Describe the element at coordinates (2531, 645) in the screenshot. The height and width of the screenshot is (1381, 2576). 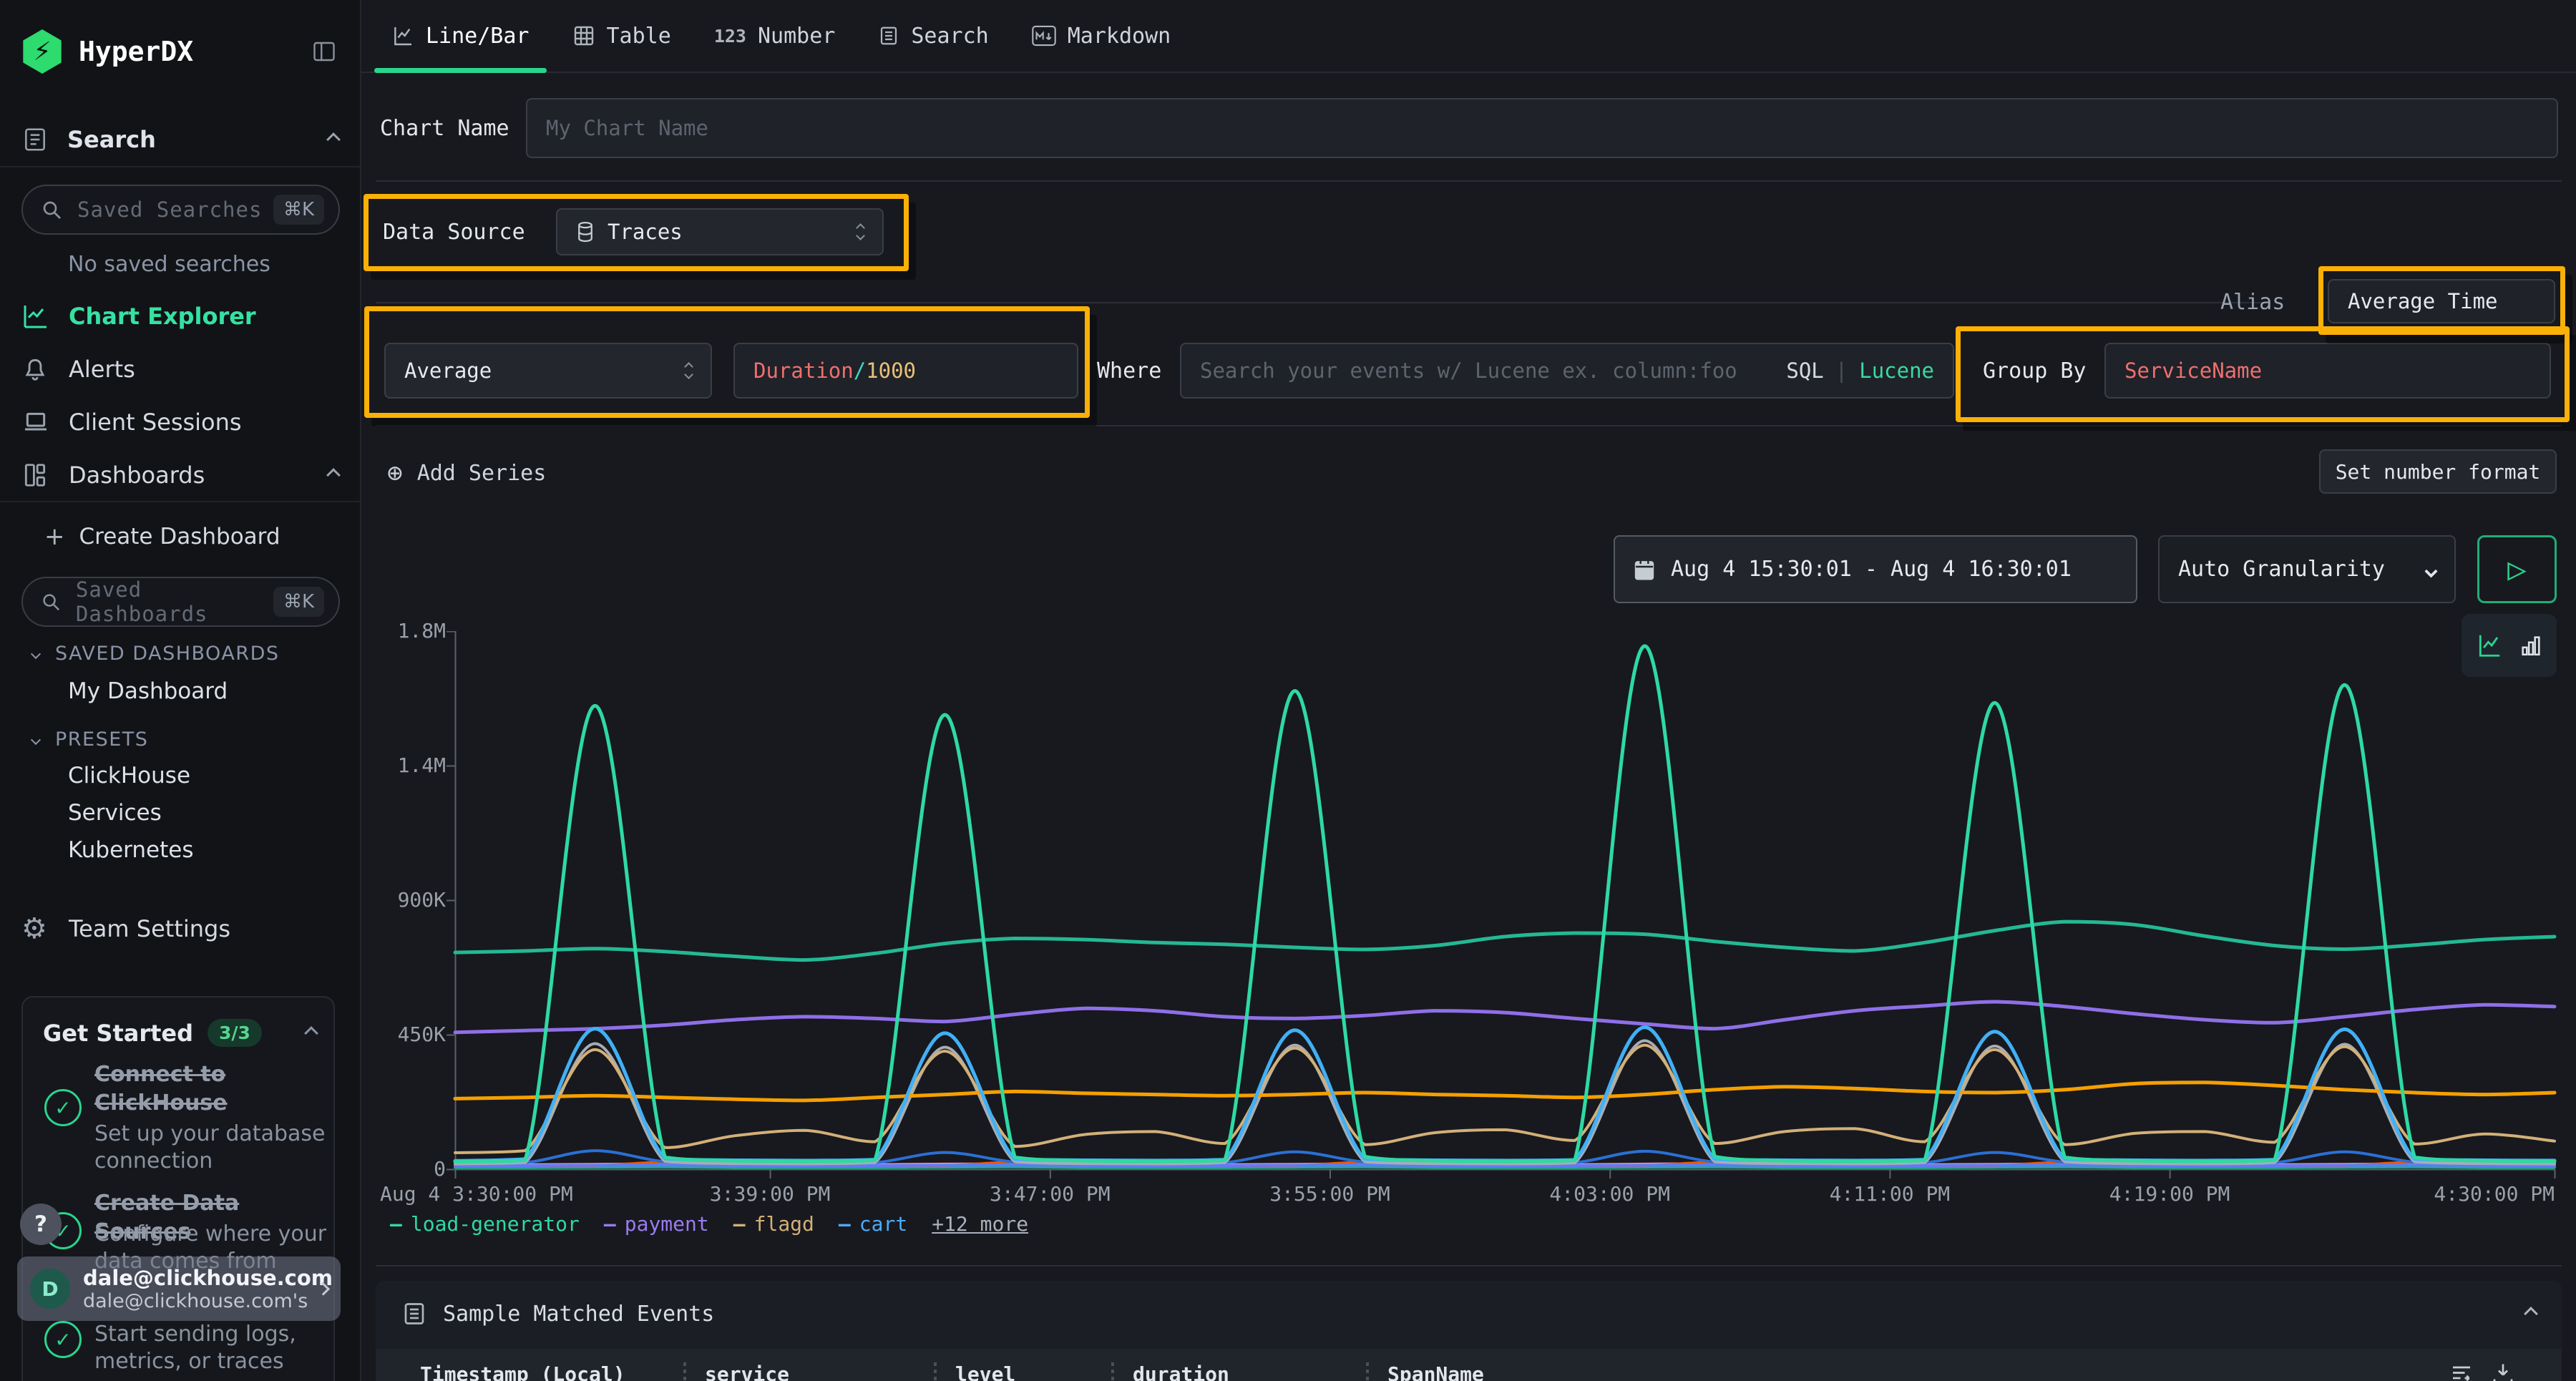
I see `bar-chart-icon` at that location.